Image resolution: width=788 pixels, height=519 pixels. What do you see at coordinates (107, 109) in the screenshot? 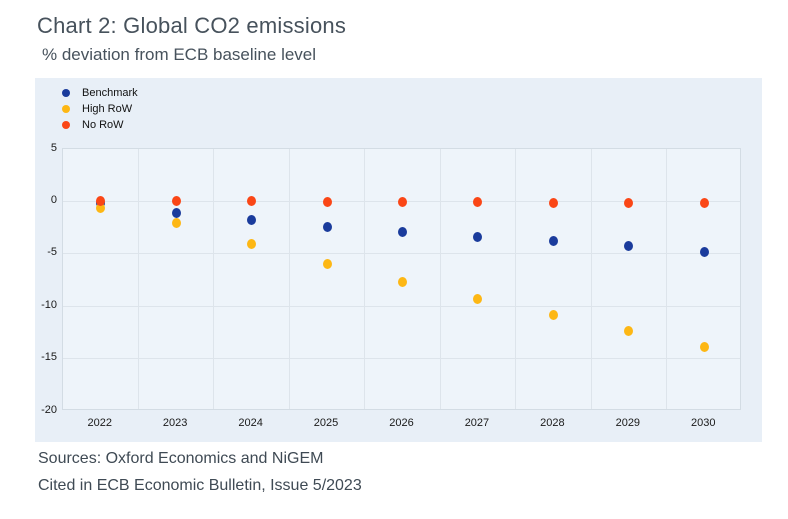
I see `legend-item-label: High RoW` at bounding box center [107, 109].